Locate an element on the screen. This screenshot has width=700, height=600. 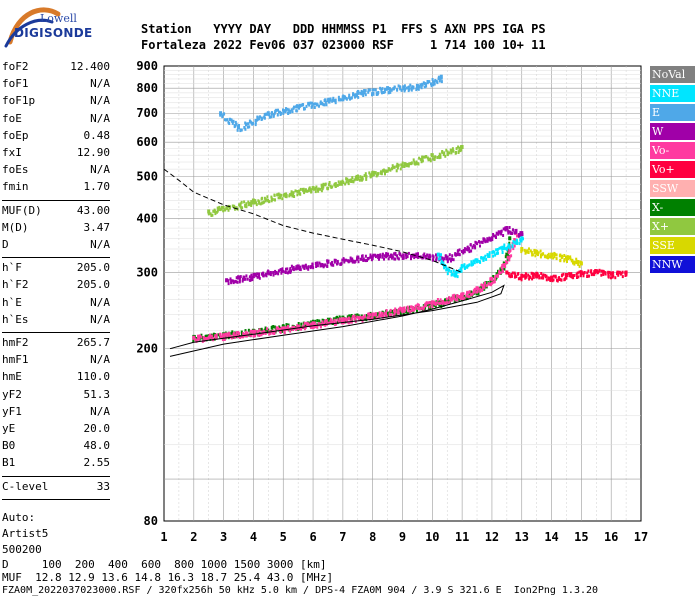
param-value: 48.0 is located at coordinates (97, 446).